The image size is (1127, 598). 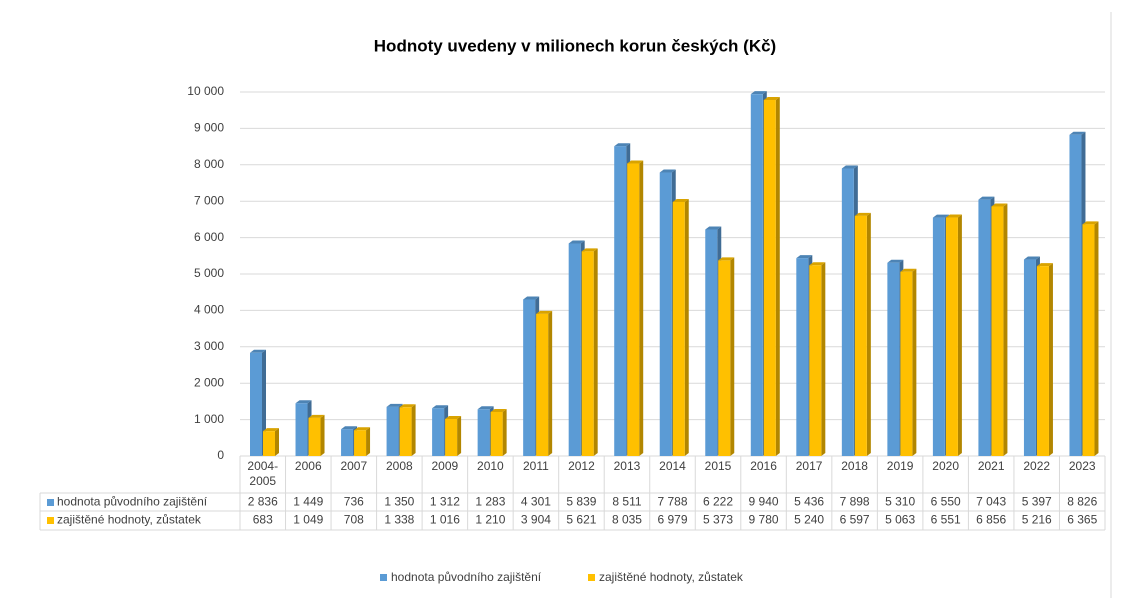 I want to click on table-value: 6 551, so click(x=946, y=520).